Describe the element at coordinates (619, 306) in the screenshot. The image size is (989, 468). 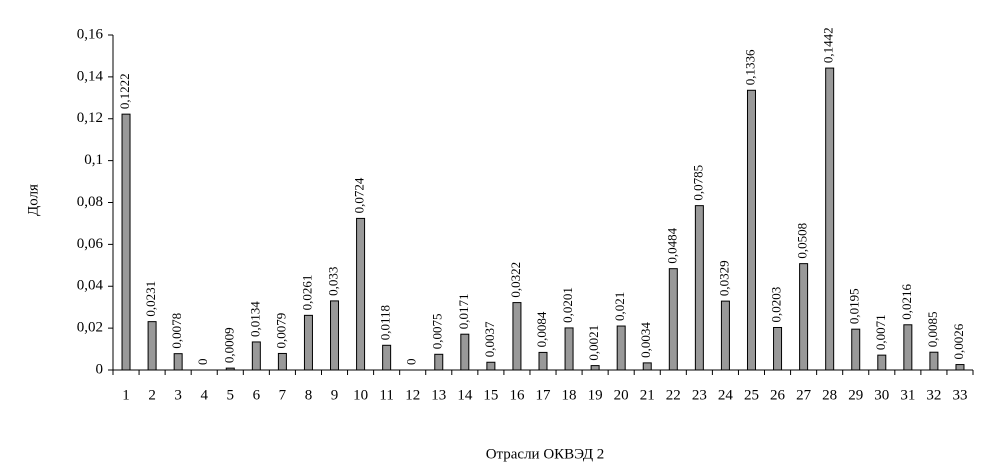
I see `value-label: 0,021` at that location.